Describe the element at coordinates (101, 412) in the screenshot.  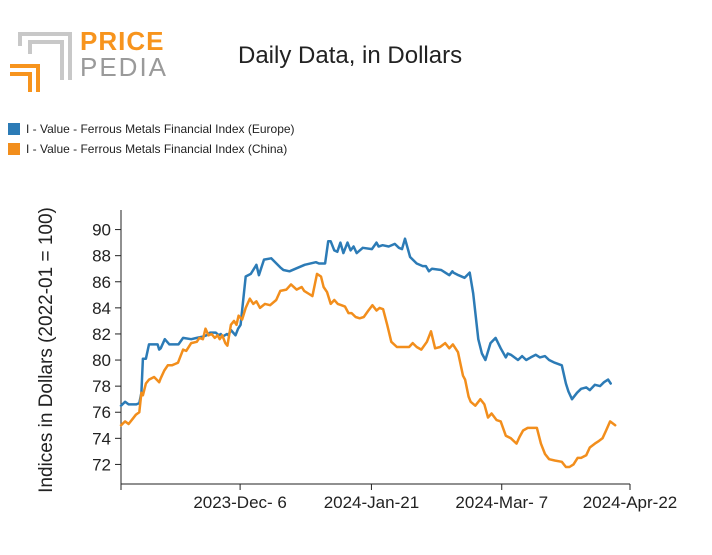
I see `y-tick-label: 76` at that location.